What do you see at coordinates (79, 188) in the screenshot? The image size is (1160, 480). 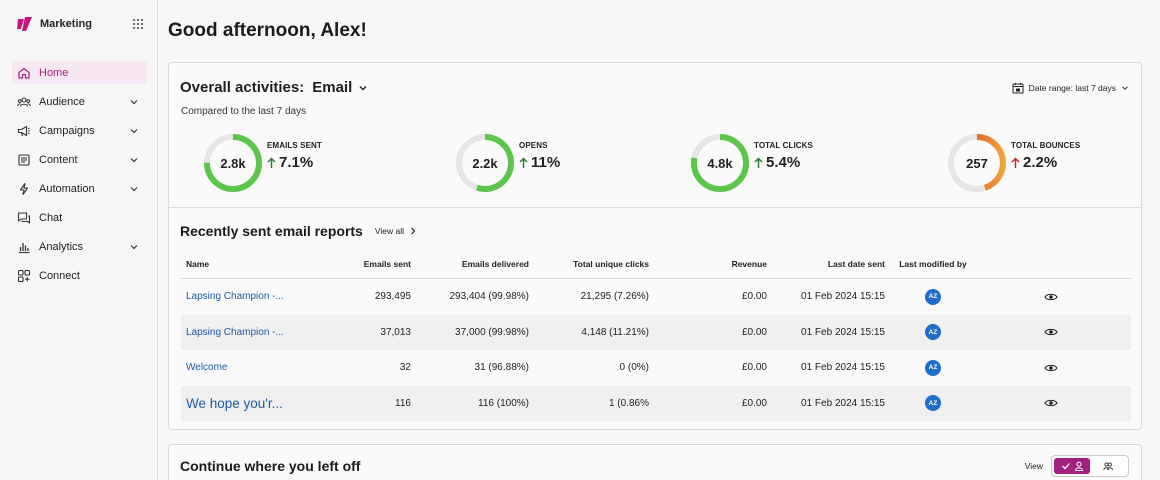 I see `nav-item-automation: Automation` at bounding box center [79, 188].